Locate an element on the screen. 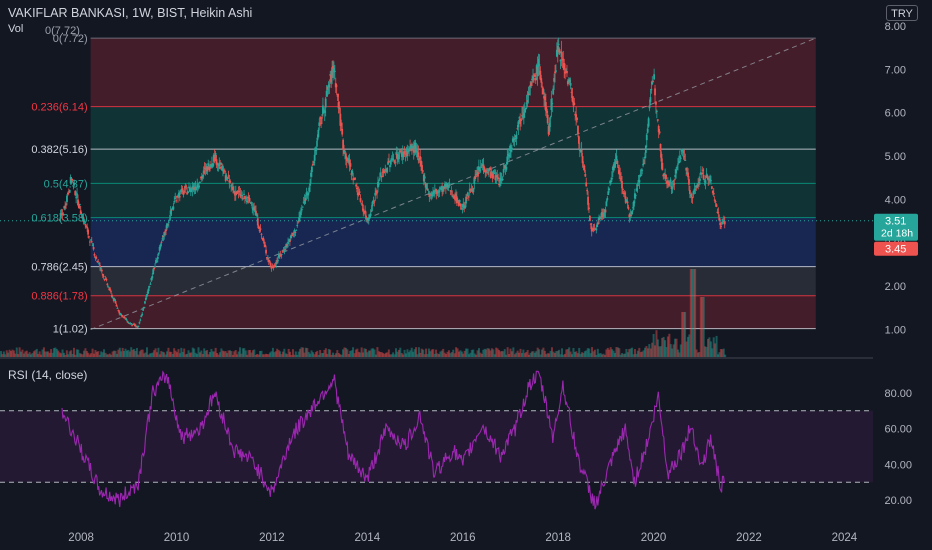  time-axis: 2008 2010 2012 2014 2016 2018 2020 2022 2024 is located at coordinates (462, 538).